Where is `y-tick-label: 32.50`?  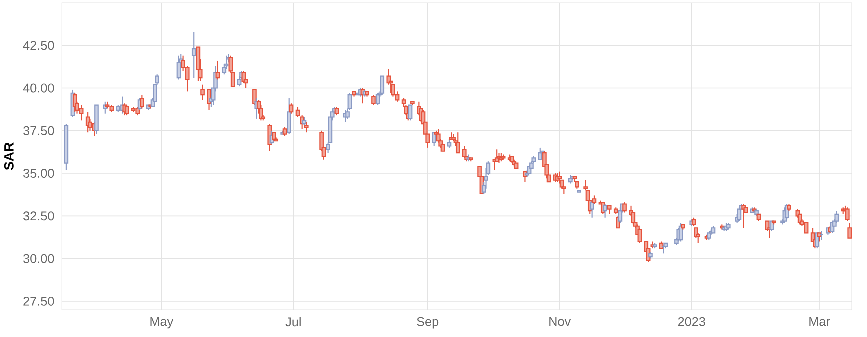
y-tick-label: 32.50 is located at coordinates (39, 216).